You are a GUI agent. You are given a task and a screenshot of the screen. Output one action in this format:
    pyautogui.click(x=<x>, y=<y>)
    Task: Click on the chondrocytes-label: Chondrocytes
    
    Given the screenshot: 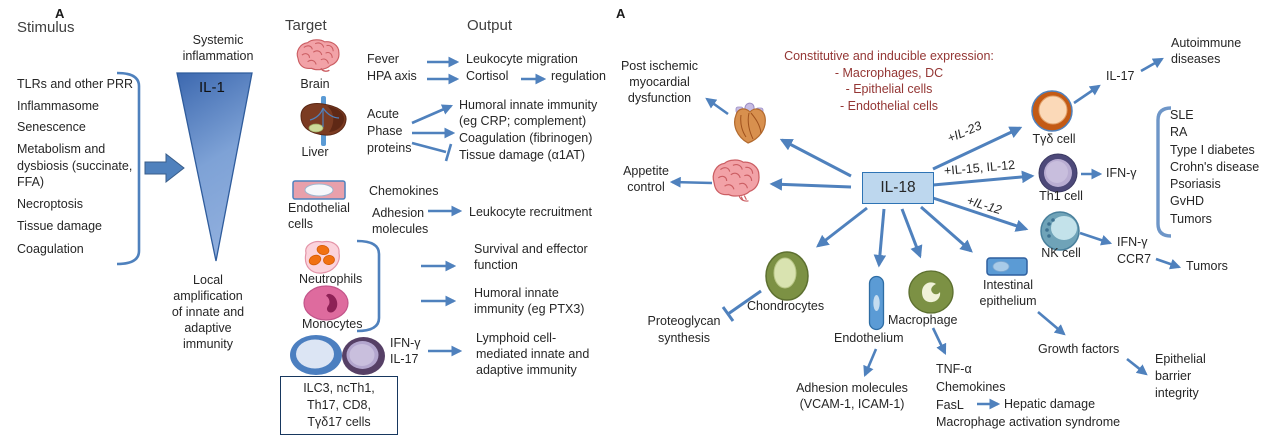 What is the action you would take?
    pyautogui.click(x=786, y=306)
    